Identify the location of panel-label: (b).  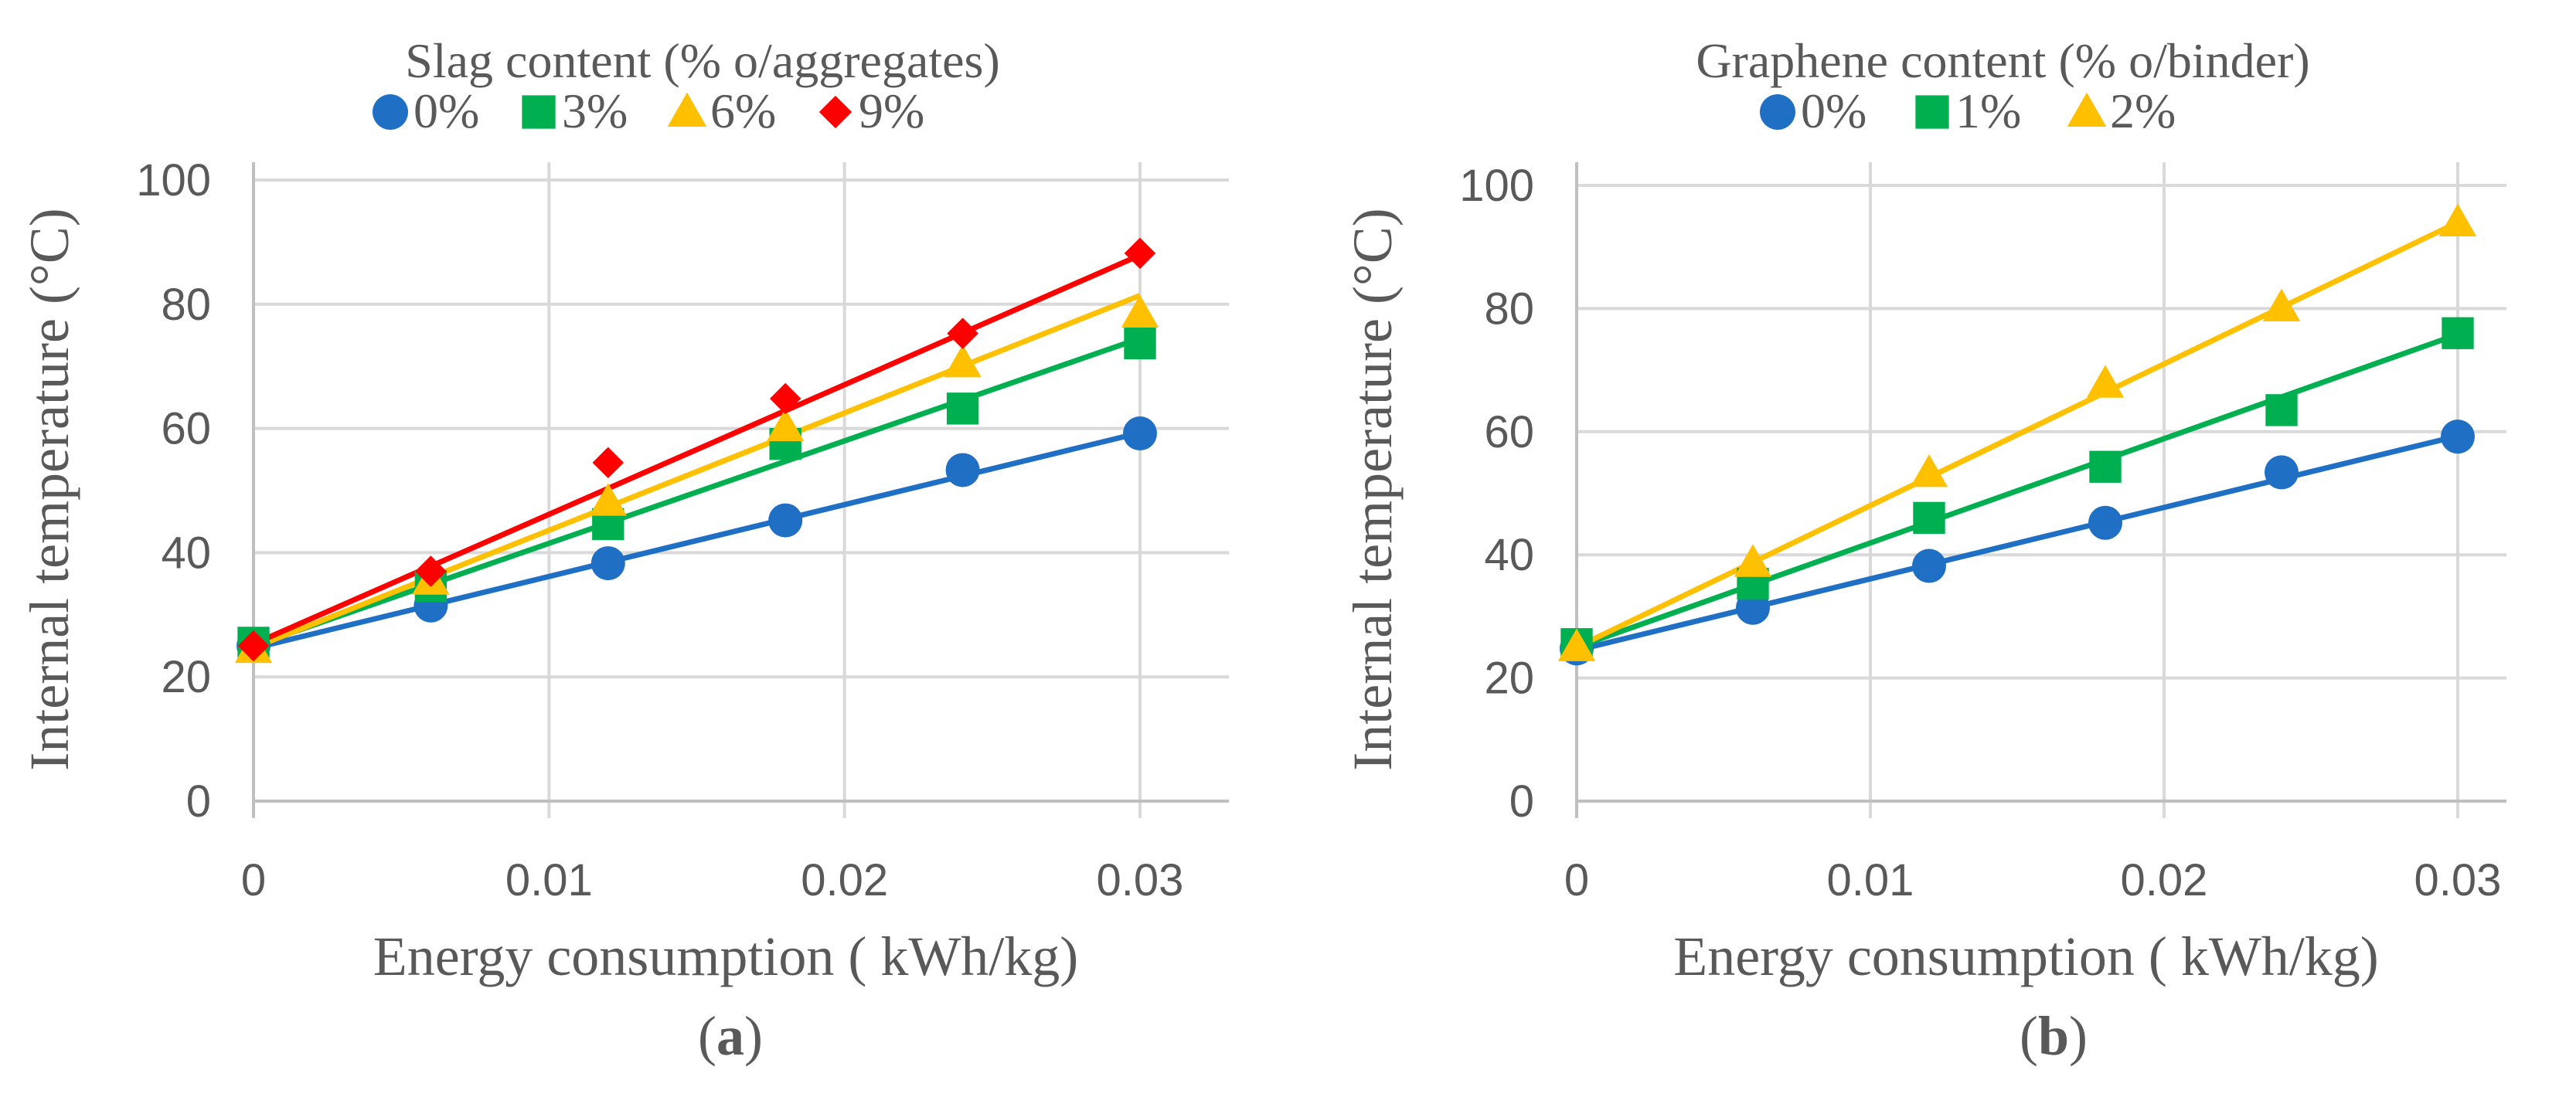
(2054, 1036).